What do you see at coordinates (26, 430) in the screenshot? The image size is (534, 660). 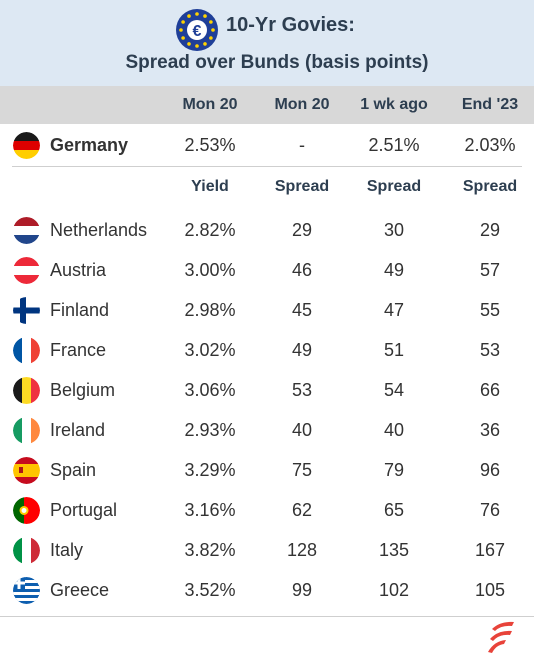 I see `ireland-flag-icon` at bounding box center [26, 430].